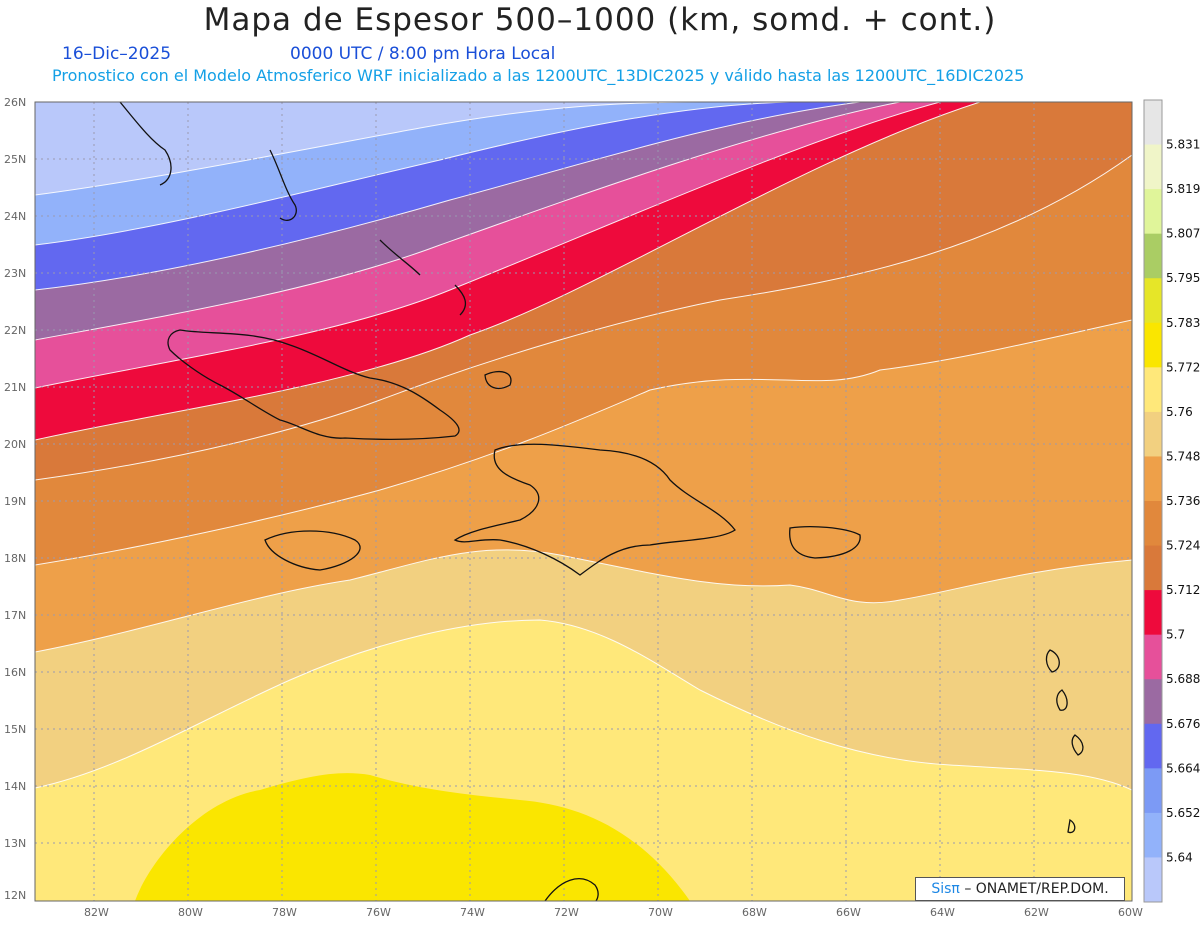 The height and width of the screenshot is (927, 1200). What do you see at coordinates (660, 912) in the screenshot?
I see `lon-label: 70W` at bounding box center [660, 912].